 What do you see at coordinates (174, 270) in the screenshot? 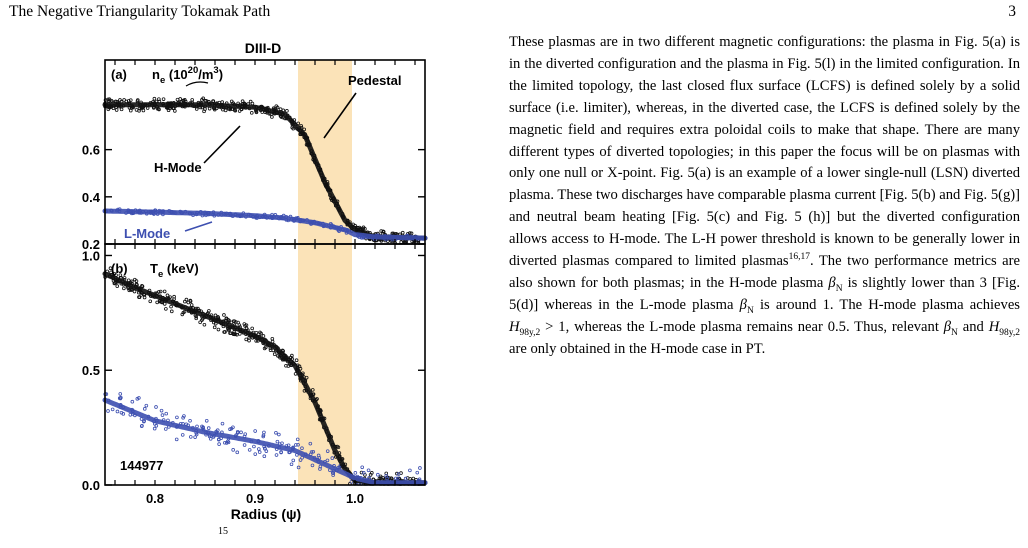
I see `panel-b-ylabel: Te (keV)` at bounding box center [174, 270].